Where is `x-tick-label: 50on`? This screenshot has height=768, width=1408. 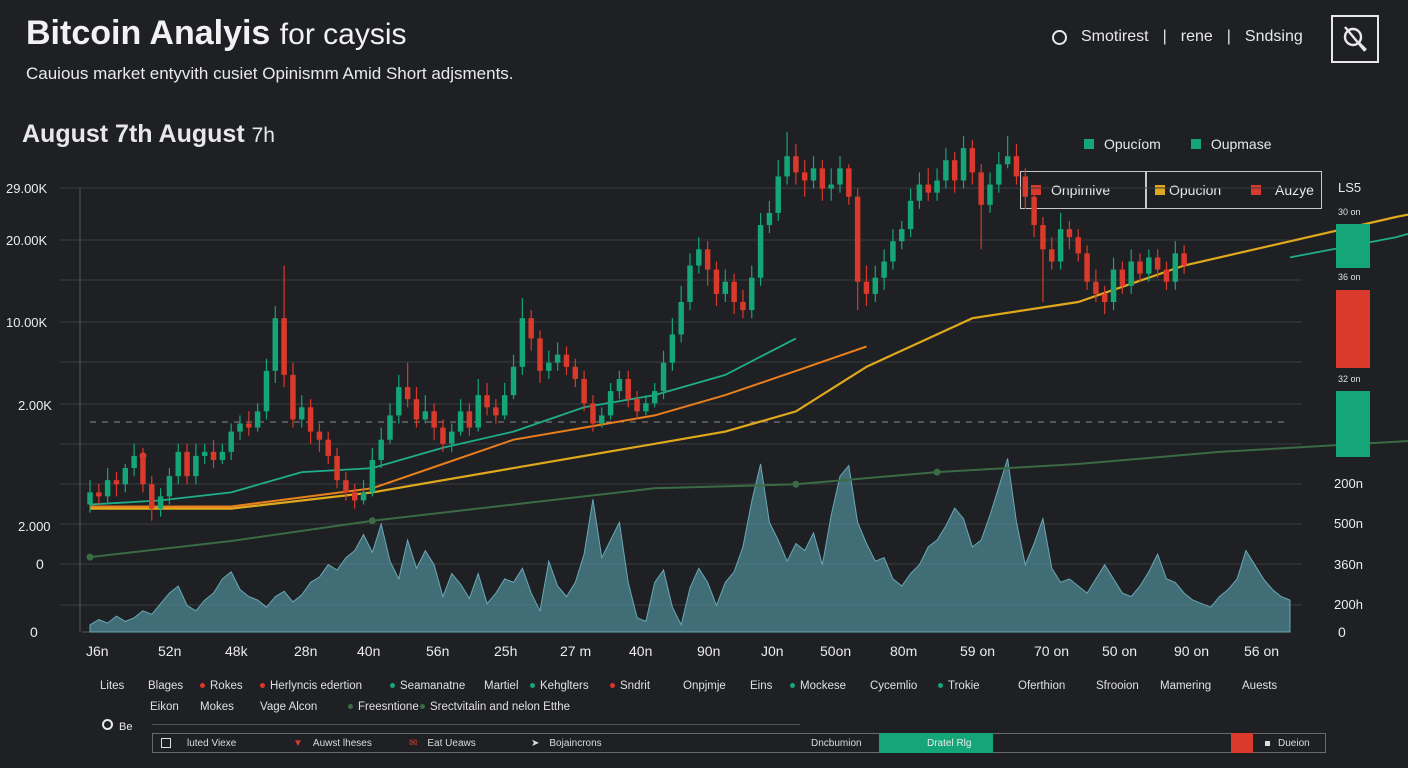 x-tick-label: 50on is located at coordinates (836, 651).